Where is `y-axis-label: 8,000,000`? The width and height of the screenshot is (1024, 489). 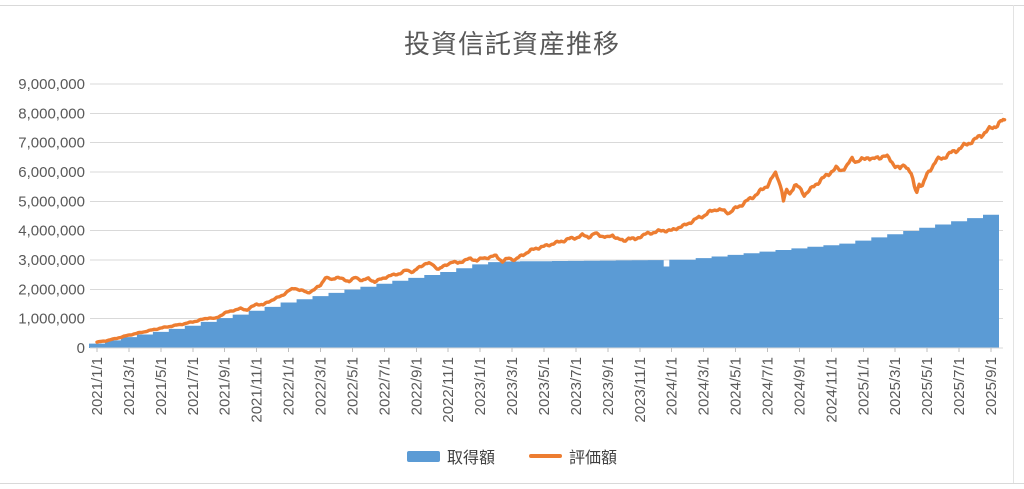 y-axis-label: 8,000,000 is located at coordinates (51, 113).